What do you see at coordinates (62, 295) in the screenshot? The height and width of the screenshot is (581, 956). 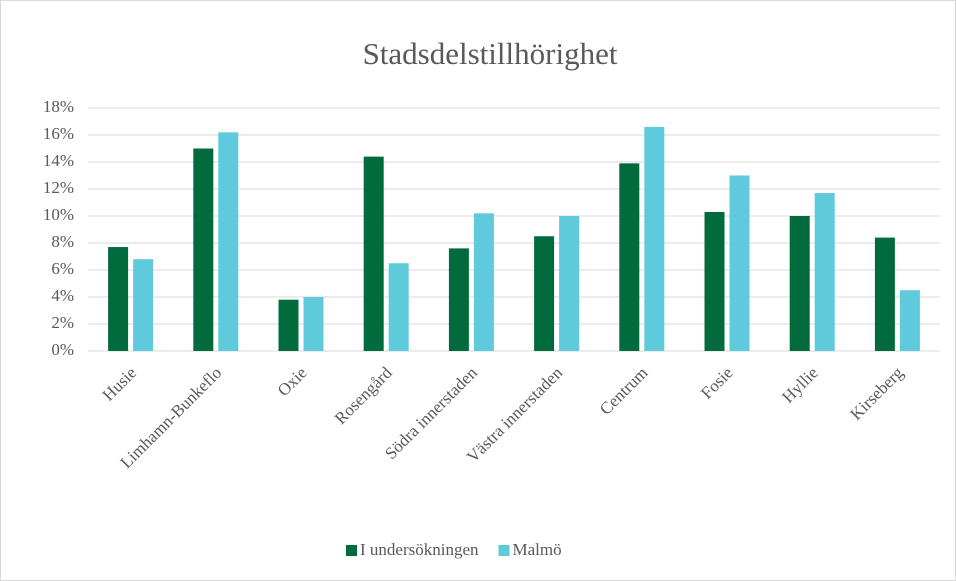 I see `y-tick-label: 4%` at bounding box center [62, 295].